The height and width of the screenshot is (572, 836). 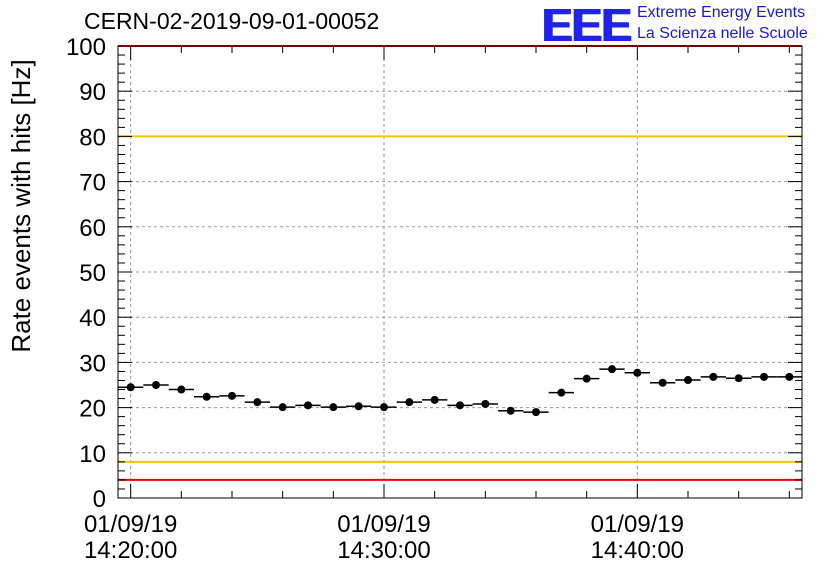 I want to click on logo-mark: EEE, so click(x=586, y=25).